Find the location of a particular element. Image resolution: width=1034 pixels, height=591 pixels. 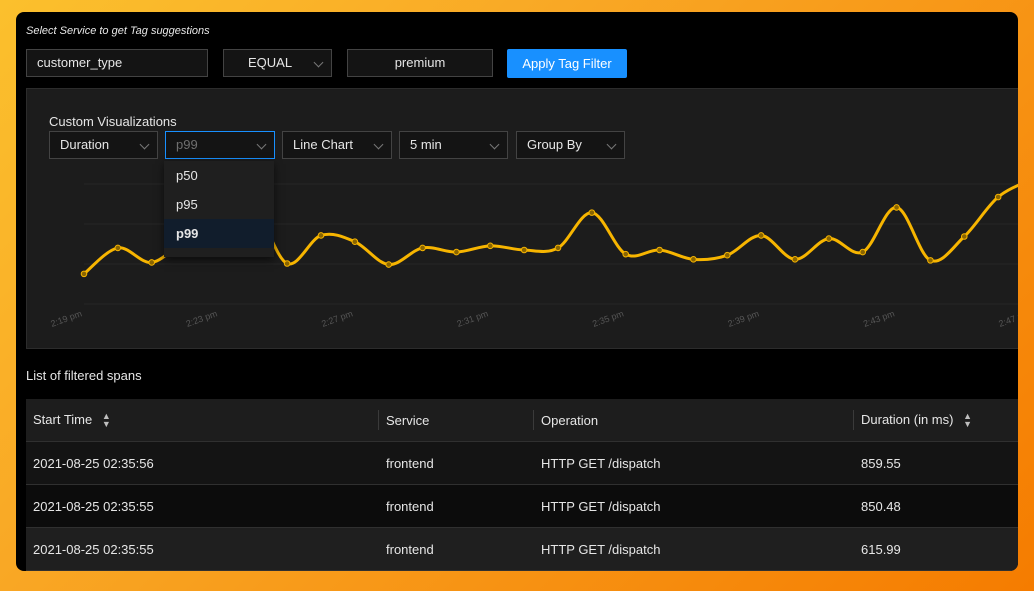

x-tick-label: 2:31 pm is located at coordinates (473, 318).